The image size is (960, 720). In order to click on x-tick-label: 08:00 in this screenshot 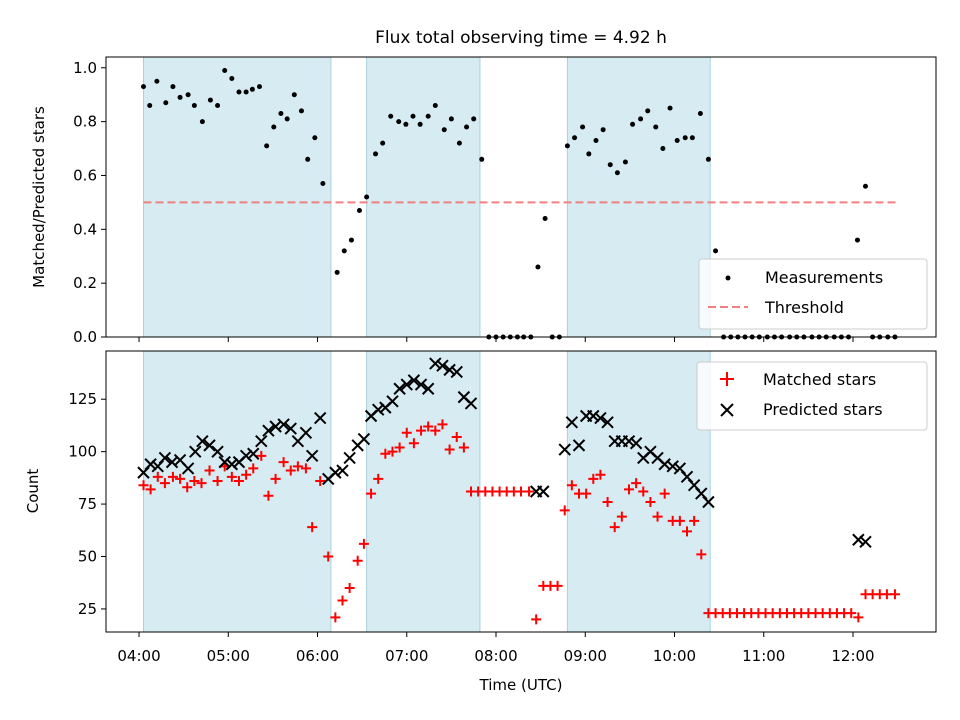, I will do `click(495, 656)`.